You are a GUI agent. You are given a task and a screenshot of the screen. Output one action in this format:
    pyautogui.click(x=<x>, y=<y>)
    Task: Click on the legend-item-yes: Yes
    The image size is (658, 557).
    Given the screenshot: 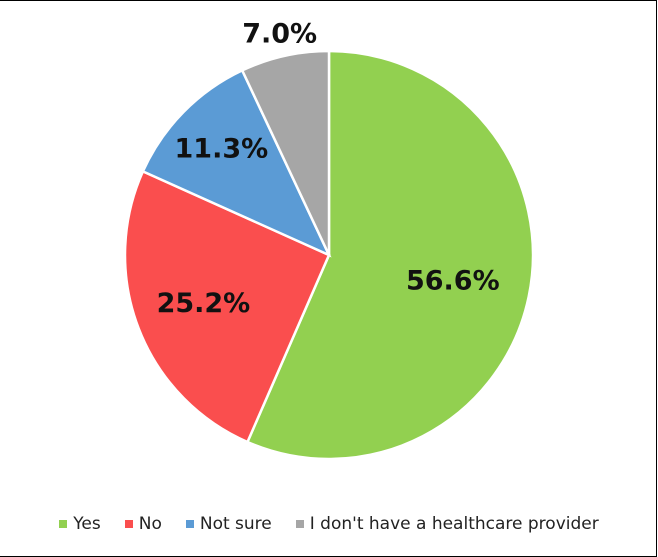 What is the action you would take?
    pyautogui.click(x=80, y=524)
    